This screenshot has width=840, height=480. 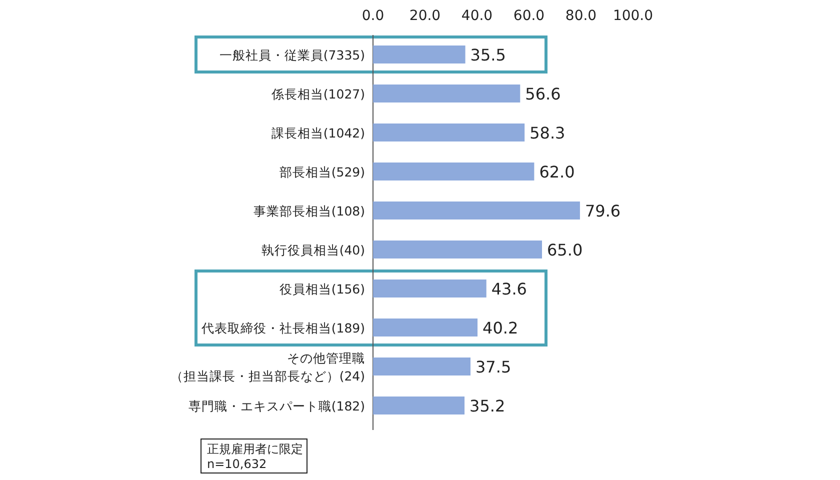 What do you see at coordinates (602, 211) in the screenshot?
I see `data-label: 79.6` at bounding box center [602, 211].